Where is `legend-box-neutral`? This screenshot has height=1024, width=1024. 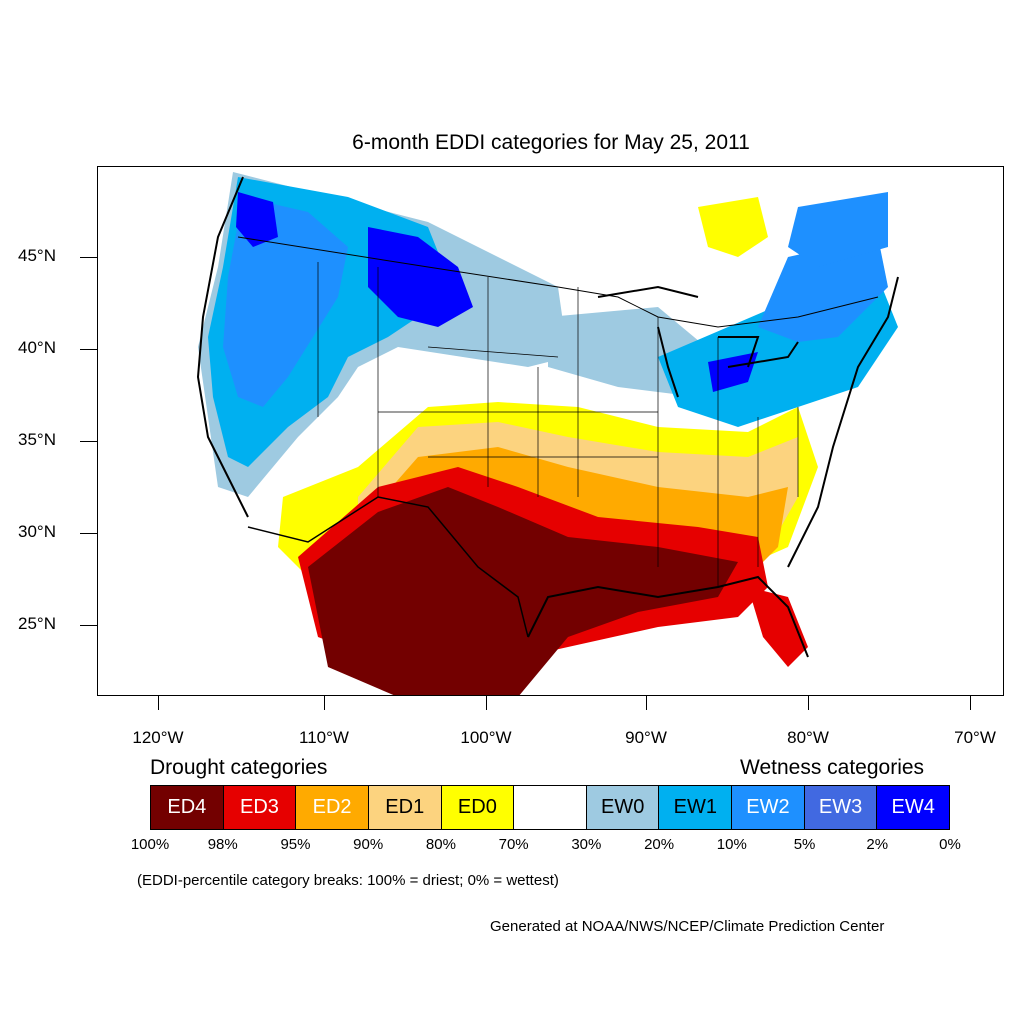 legend-box-neutral is located at coordinates (550, 807).